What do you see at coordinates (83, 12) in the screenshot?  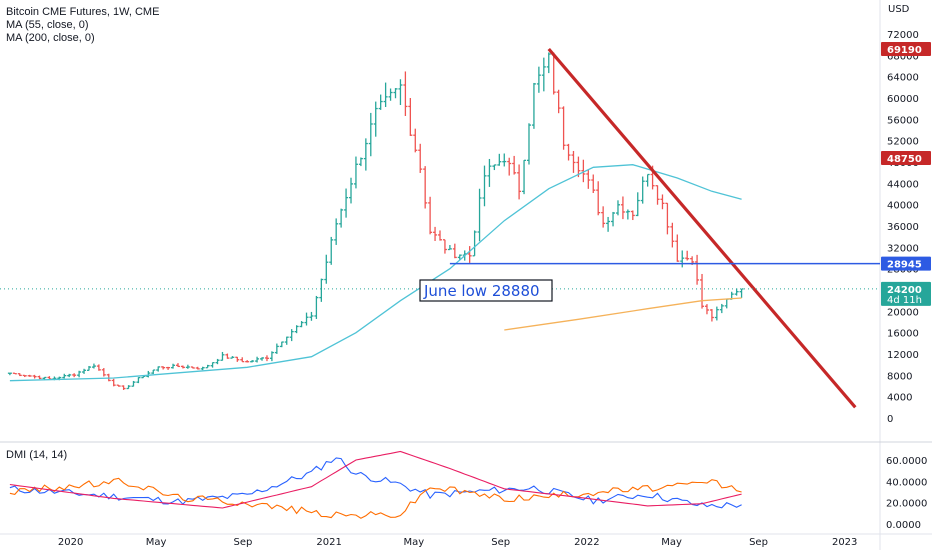 I see `chart-title: Bitcoin CME Futures, 1W, CME` at bounding box center [83, 12].